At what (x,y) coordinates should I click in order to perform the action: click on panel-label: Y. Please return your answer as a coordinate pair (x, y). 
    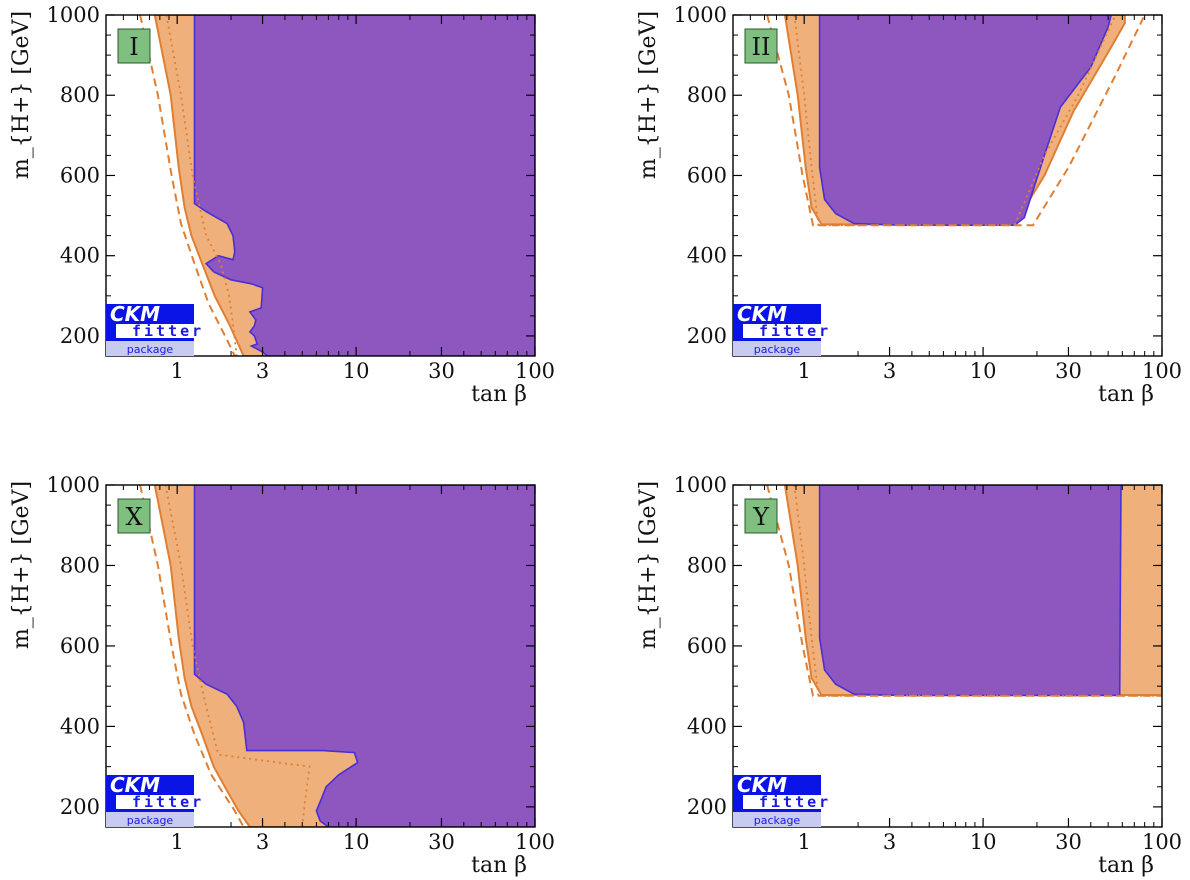
    Looking at the image, I should click on (761, 516).